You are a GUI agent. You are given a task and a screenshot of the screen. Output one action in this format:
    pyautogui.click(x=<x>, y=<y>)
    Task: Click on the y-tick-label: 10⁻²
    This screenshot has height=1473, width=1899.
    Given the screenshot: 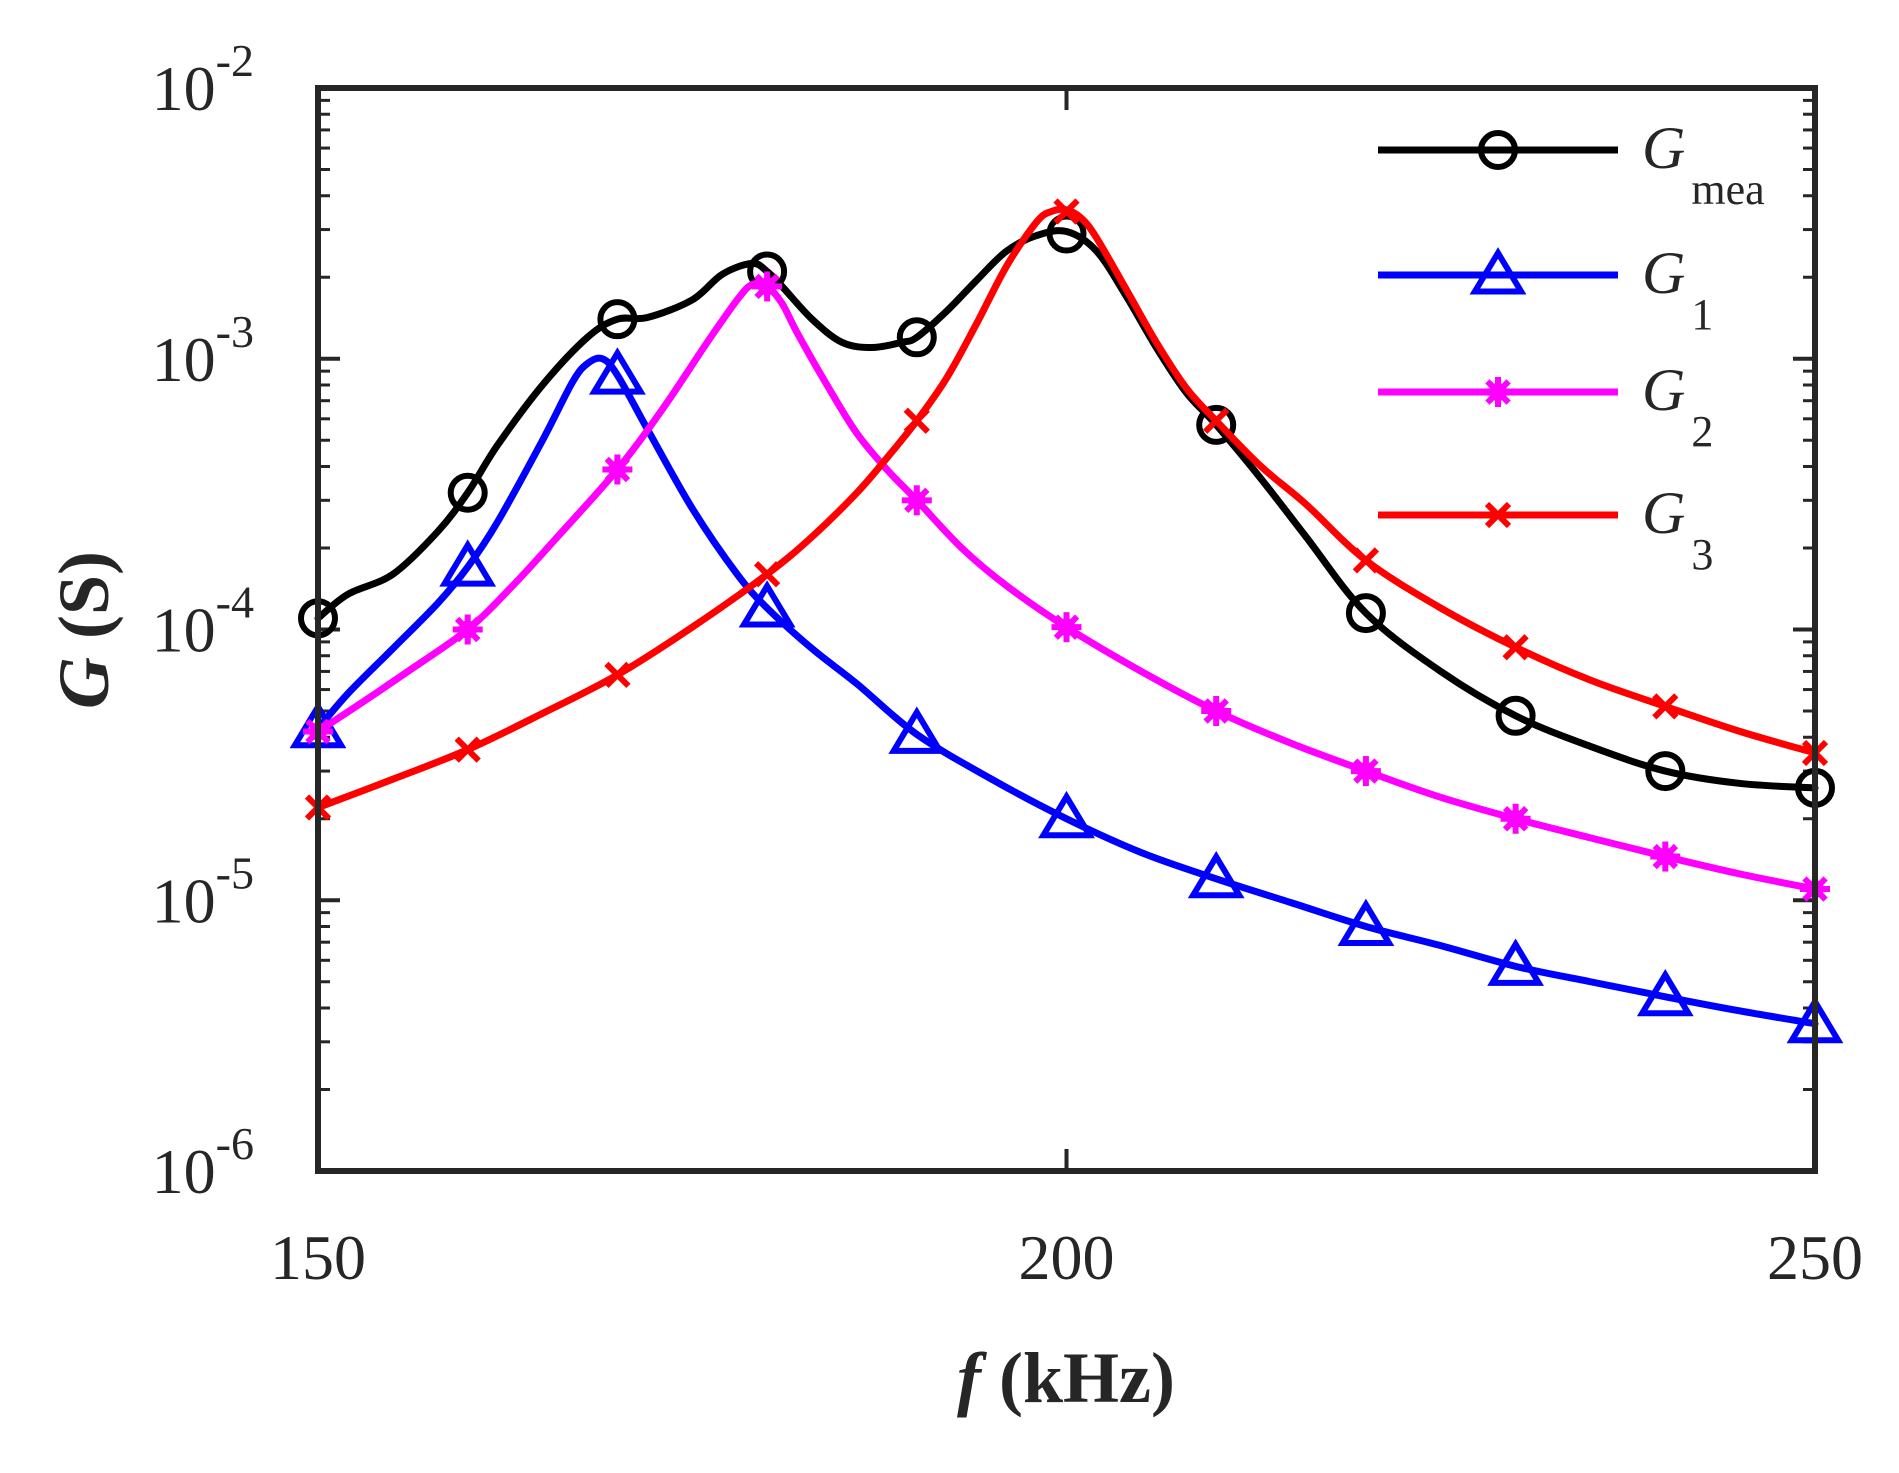 What is the action you would take?
    pyautogui.click(x=203, y=79)
    